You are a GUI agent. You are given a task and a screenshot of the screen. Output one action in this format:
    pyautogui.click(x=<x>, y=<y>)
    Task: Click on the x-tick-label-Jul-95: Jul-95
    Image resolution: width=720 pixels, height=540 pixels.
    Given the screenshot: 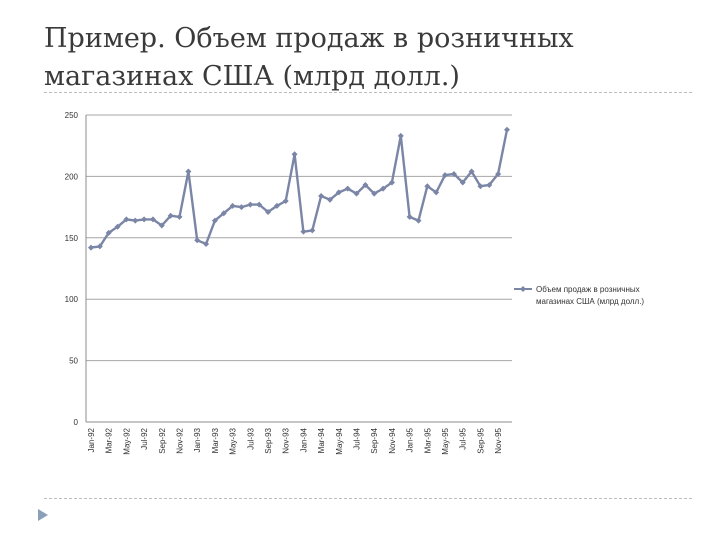 What is the action you would take?
    pyautogui.click(x=463, y=438)
    